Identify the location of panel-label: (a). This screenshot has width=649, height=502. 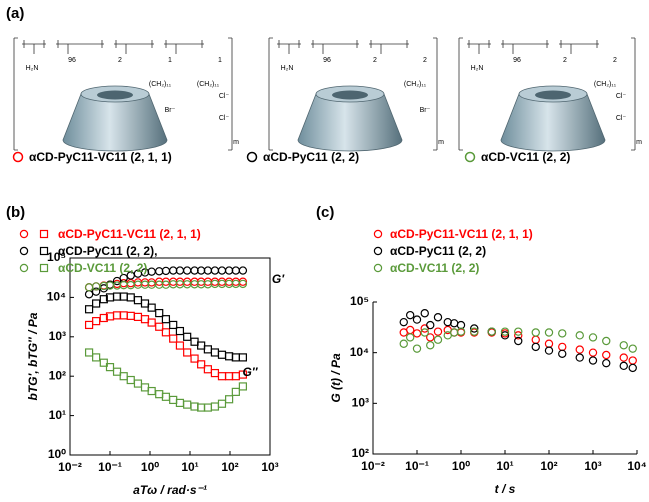
(15, 13).